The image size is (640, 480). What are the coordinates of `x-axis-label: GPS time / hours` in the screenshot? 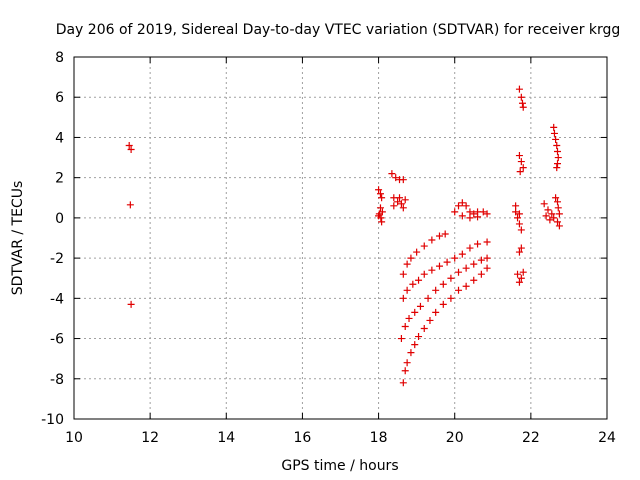 It's located at (339, 466).